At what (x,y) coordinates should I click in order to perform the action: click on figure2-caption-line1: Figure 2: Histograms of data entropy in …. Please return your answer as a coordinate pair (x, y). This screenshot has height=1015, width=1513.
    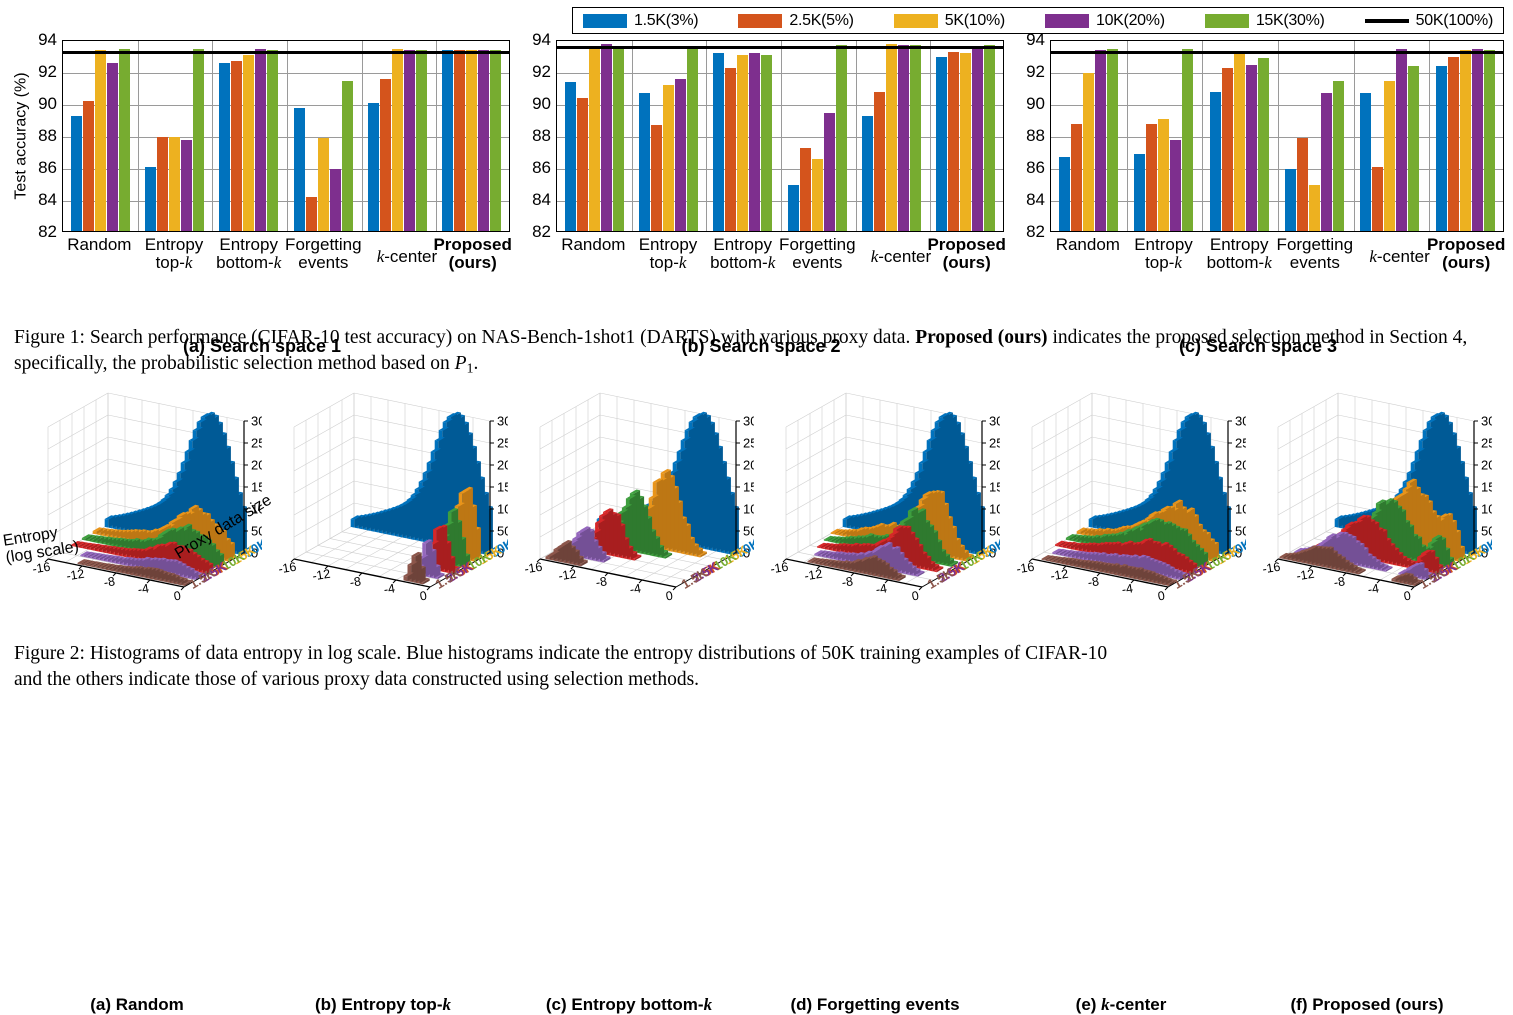
    Looking at the image, I should click on (561, 653).